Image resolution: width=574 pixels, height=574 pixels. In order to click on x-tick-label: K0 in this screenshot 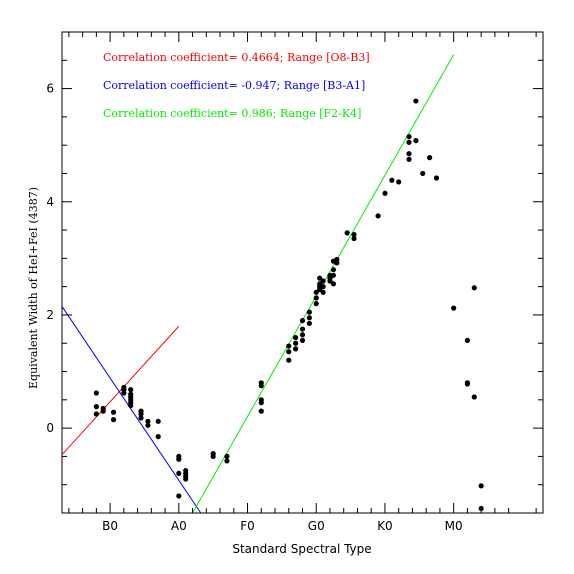, I will do `click(385, 526)`.